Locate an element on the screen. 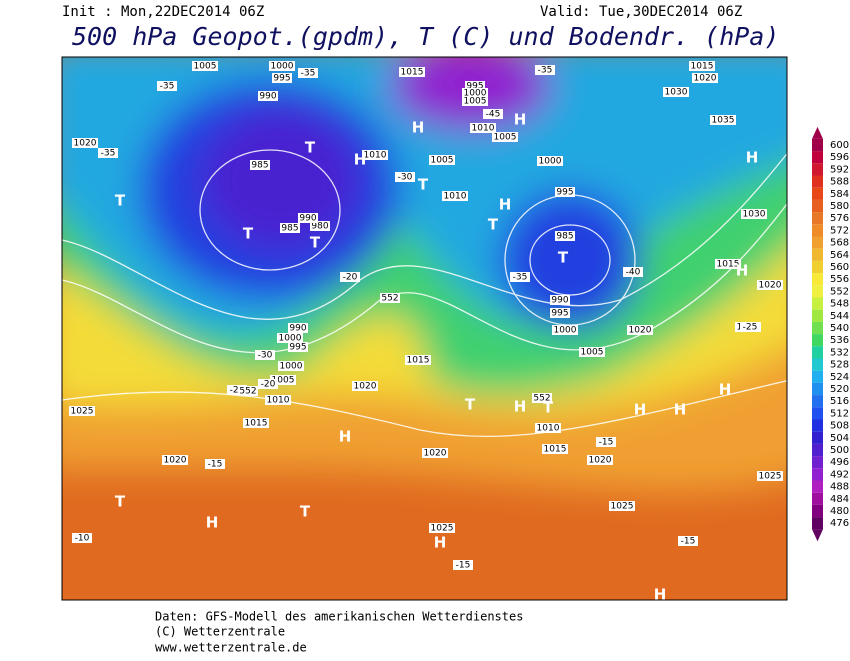  map-label-text: -35 is located at coordinates (545, 71).